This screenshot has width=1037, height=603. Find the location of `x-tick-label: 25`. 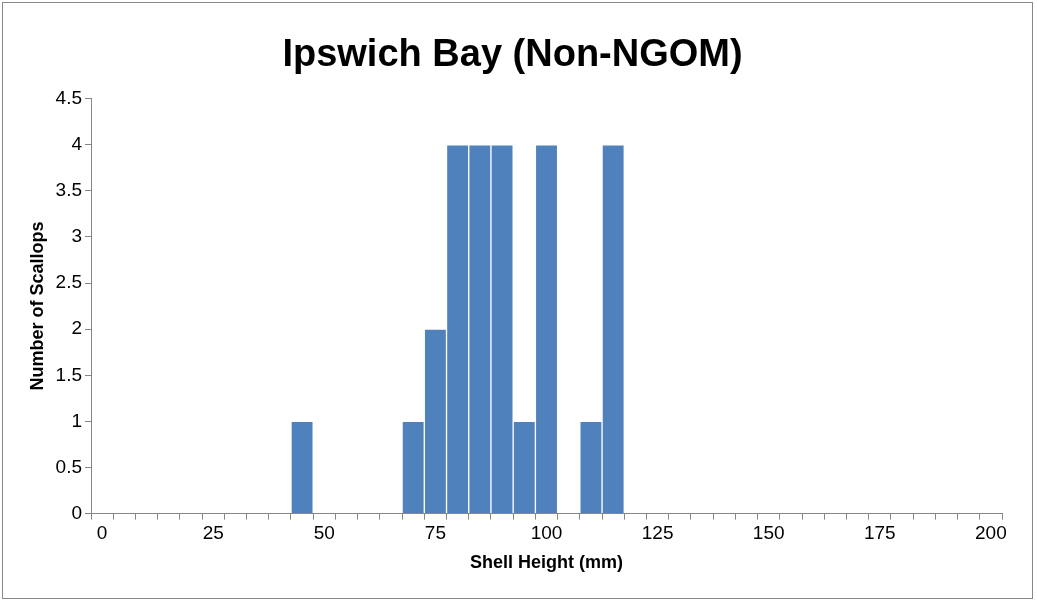

x-tick-label: 25 is located at coordinates (213, 533).